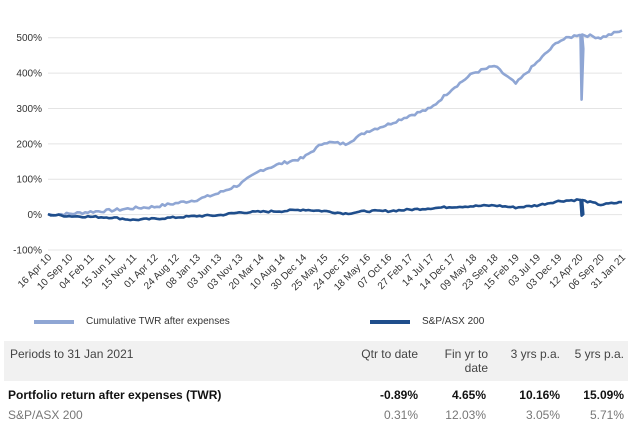 This screenshot has width=630, height=441. What do you see at coordinates (400, 415) in the screenshot?
I see `row-qtd: 0.31%` at bounding box center [400, 415].